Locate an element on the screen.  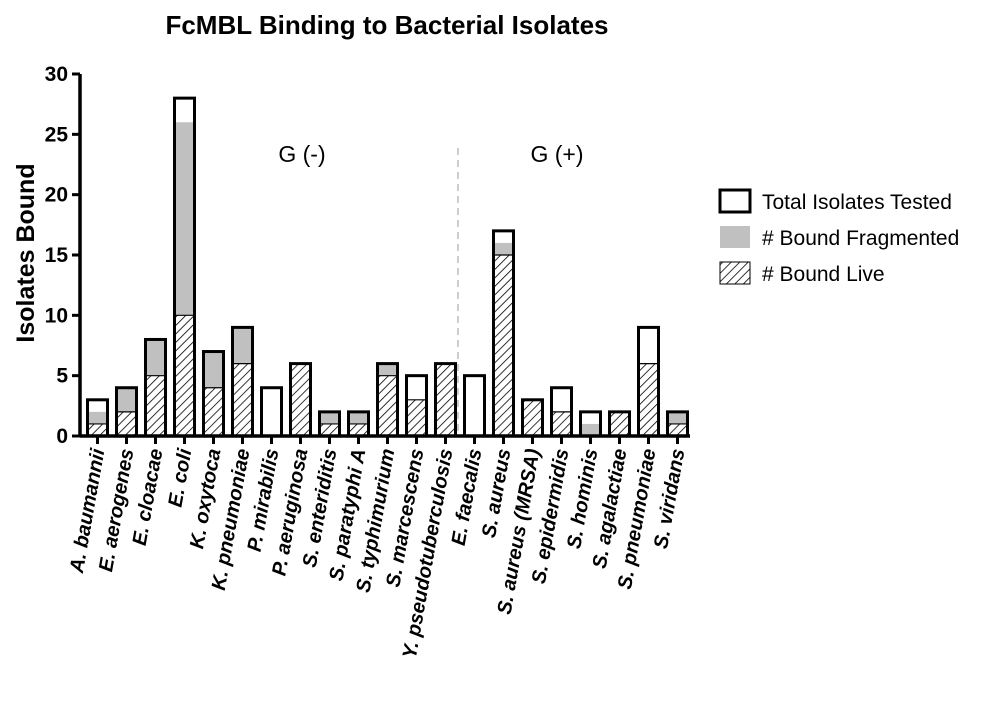
y-tick-label-20: 20 is located at coordinates (56, 195).